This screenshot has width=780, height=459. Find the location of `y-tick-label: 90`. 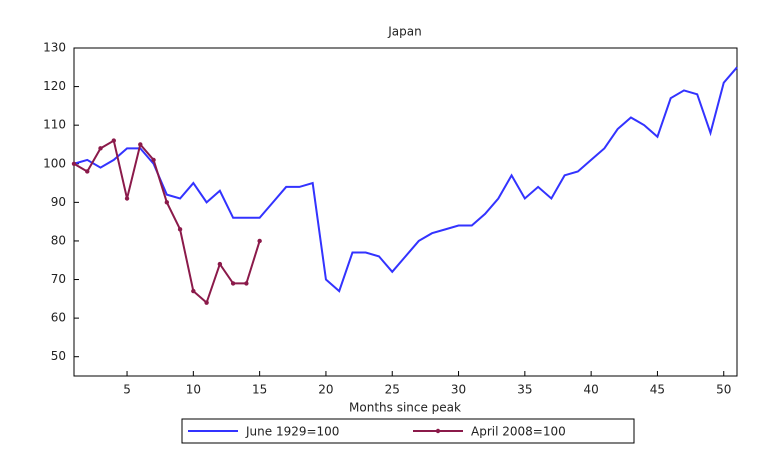

y-tick-label: 90 is located at coordinates (58, 202).